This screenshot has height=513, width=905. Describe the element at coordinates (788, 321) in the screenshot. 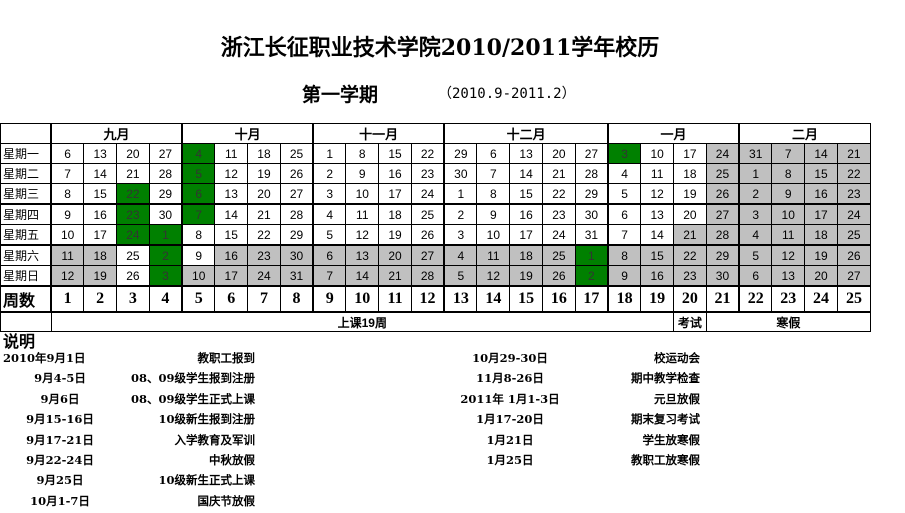

I see `phase-cell: 寒假` at that location.